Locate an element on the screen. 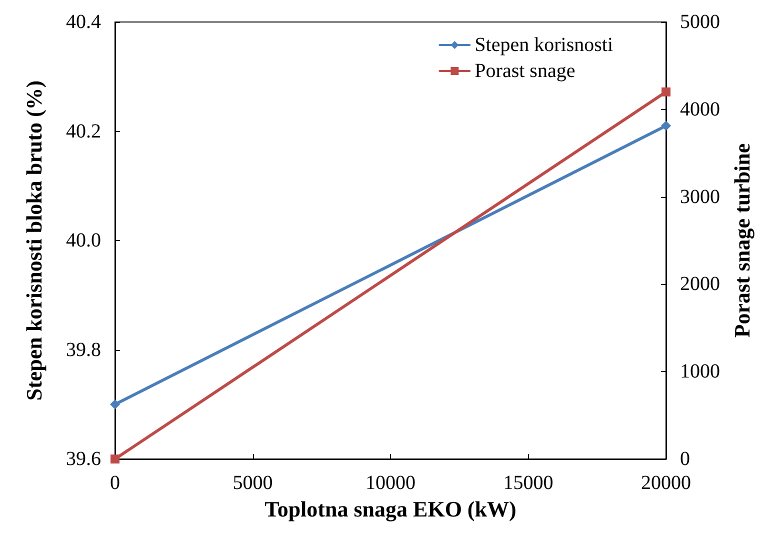 The width and height of the screenshot is (768, 538). y-tick-label: 40.0 is located at coordinates (83, 241).